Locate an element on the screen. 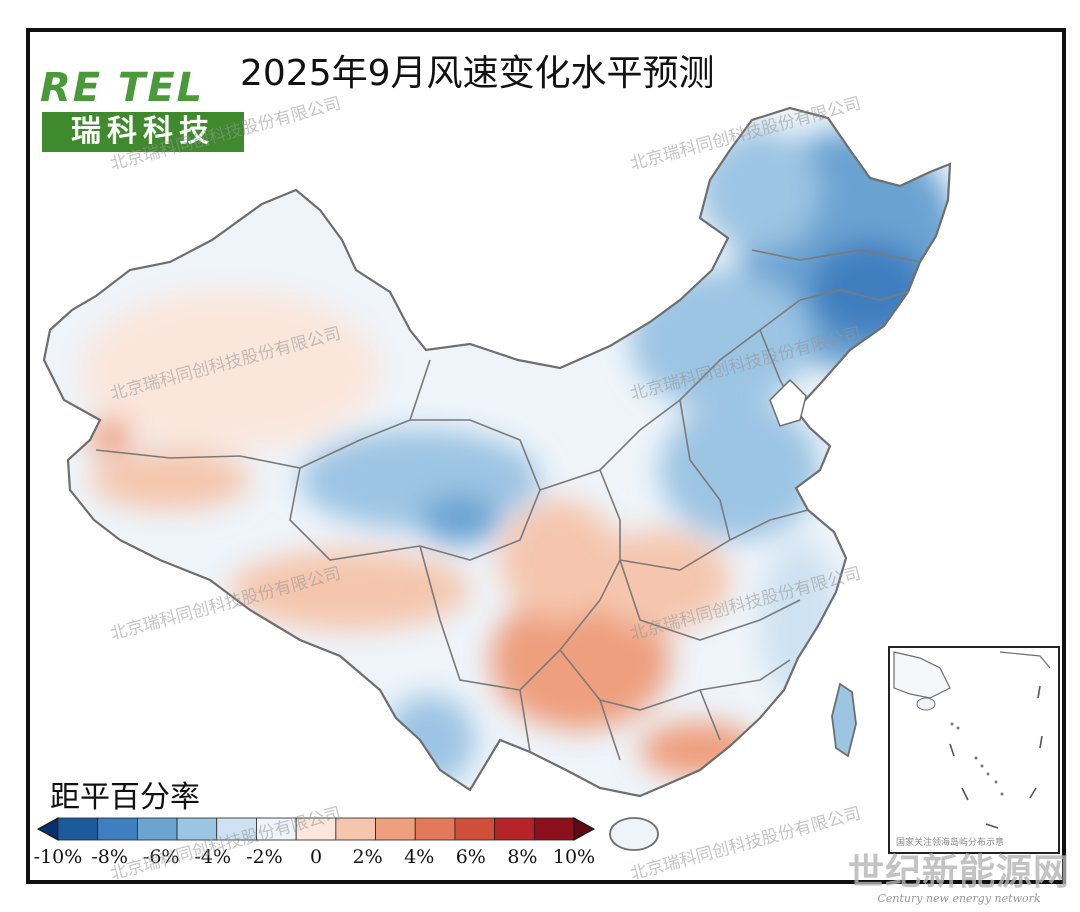 This screenshot has width=1080, height=912. logo-name-cn: 瑞科科技 is located at coordinates (143, 132).